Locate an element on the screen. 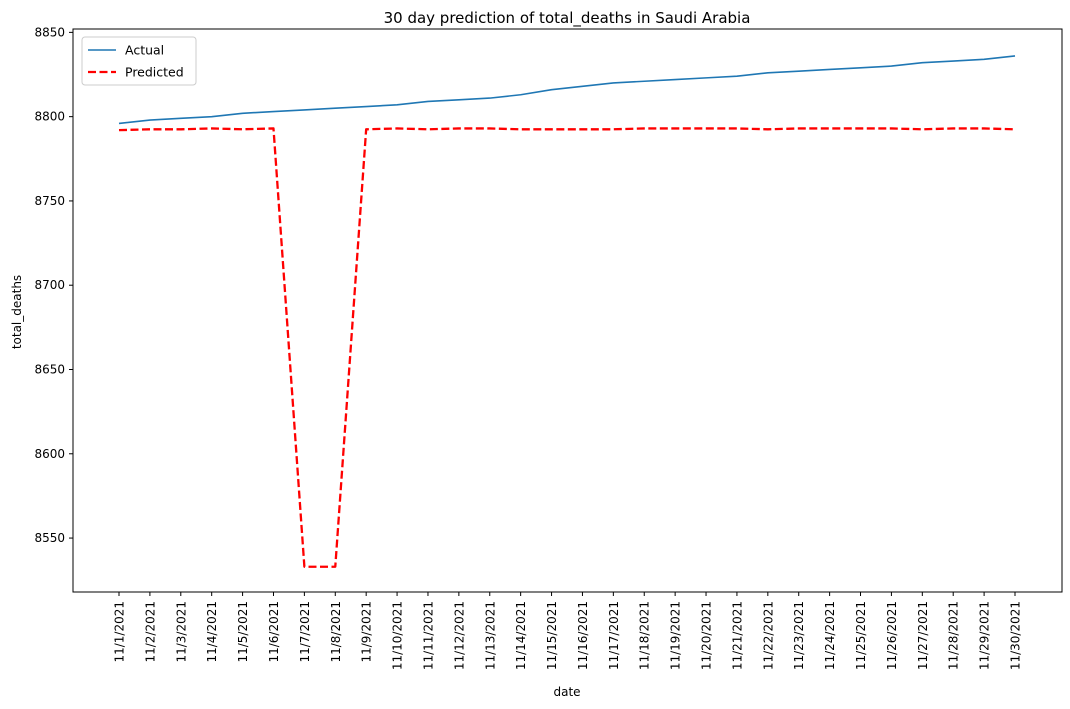  x-tick-label: 11/3/2021 is located at coordinates (181, 632).